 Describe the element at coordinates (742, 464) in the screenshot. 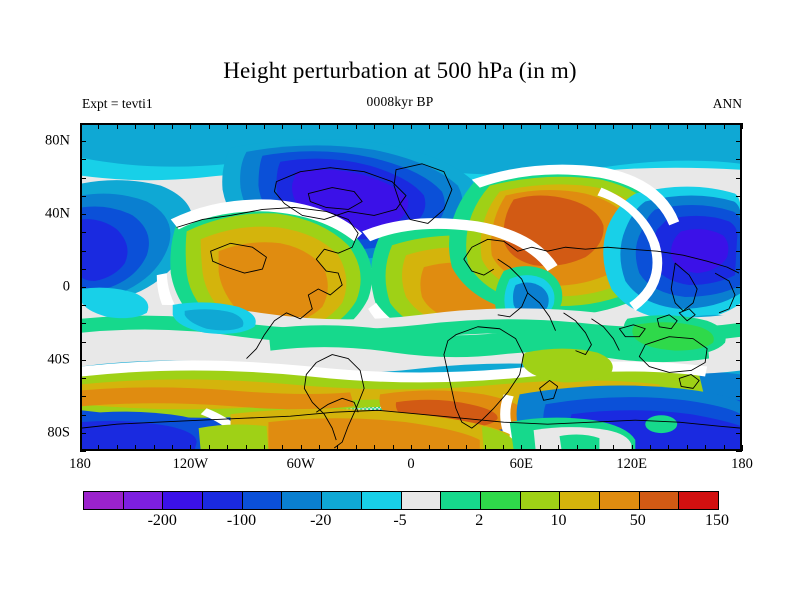

I see `x-axis-label: 180` at that location.